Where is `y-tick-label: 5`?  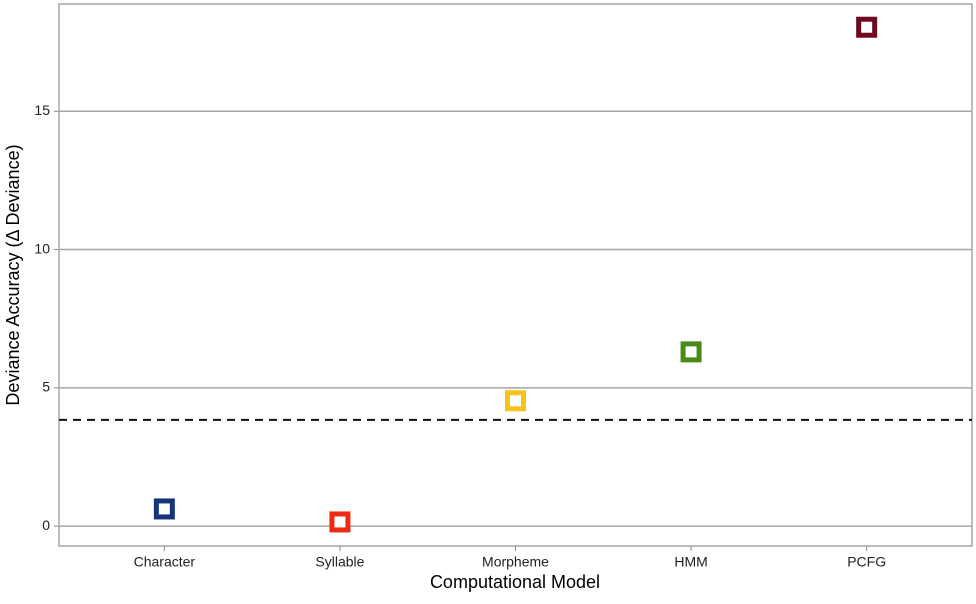 y-tick-label: 5 is located at coordinates (46, 387).